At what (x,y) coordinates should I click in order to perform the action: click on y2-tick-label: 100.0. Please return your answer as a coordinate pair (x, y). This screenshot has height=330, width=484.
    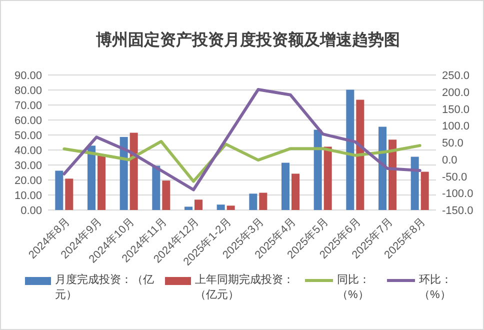
    Looking at the image, I should click on (456, 126).